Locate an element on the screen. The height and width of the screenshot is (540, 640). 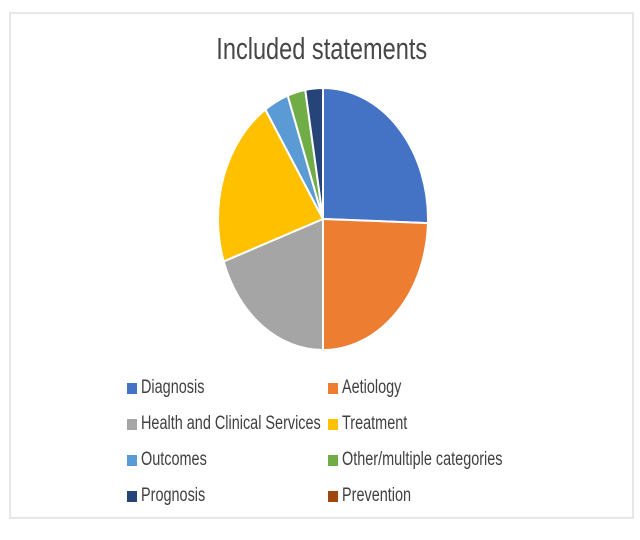
legend-item-prognosis: Prognosis is located at coordinates (227, 496).